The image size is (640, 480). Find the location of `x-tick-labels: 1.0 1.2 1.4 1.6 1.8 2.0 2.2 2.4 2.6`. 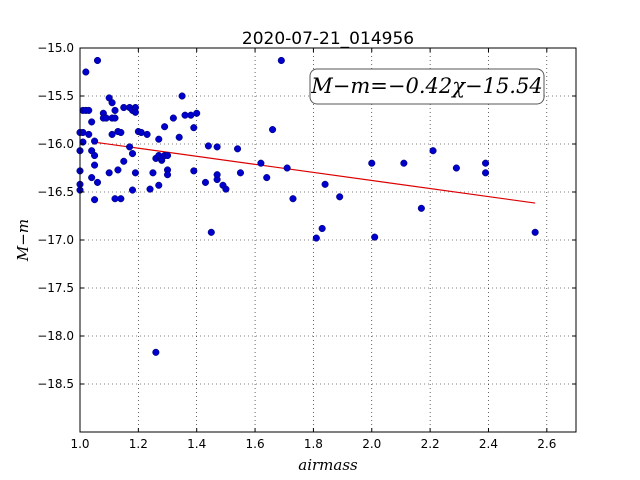

x-tick-labels: 1.0 1.2 1.4 1.6 1.8 2.0 2.2 2.4 2.6 is located at coordinates (313, 444).